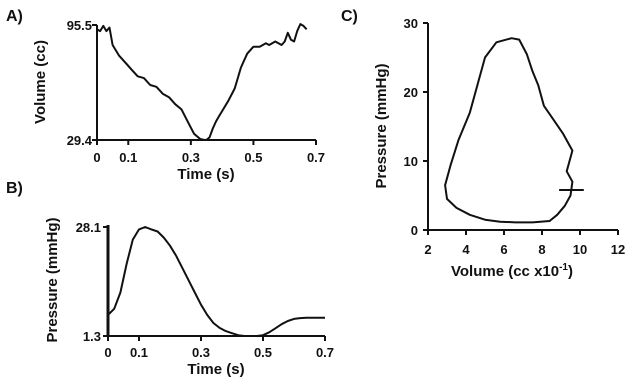 The width and height of the screenshot is (626, 384). I want to click on y-tick-label: 0, so click(414, 230).